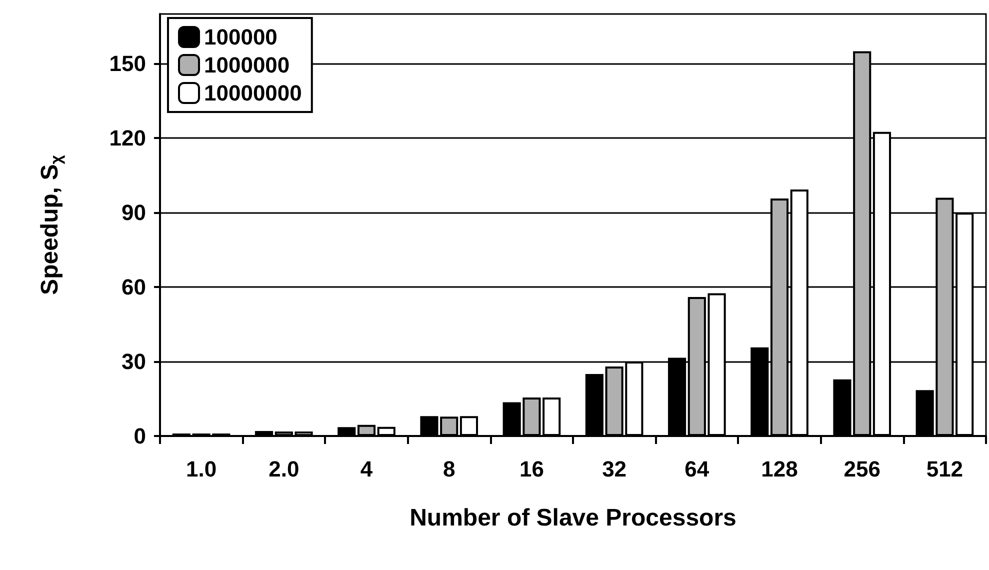  What do you see at coordinates (284, 469) in the screenshot?
I see `x-tick-label: 2.0` at bounding box center [284, 469].